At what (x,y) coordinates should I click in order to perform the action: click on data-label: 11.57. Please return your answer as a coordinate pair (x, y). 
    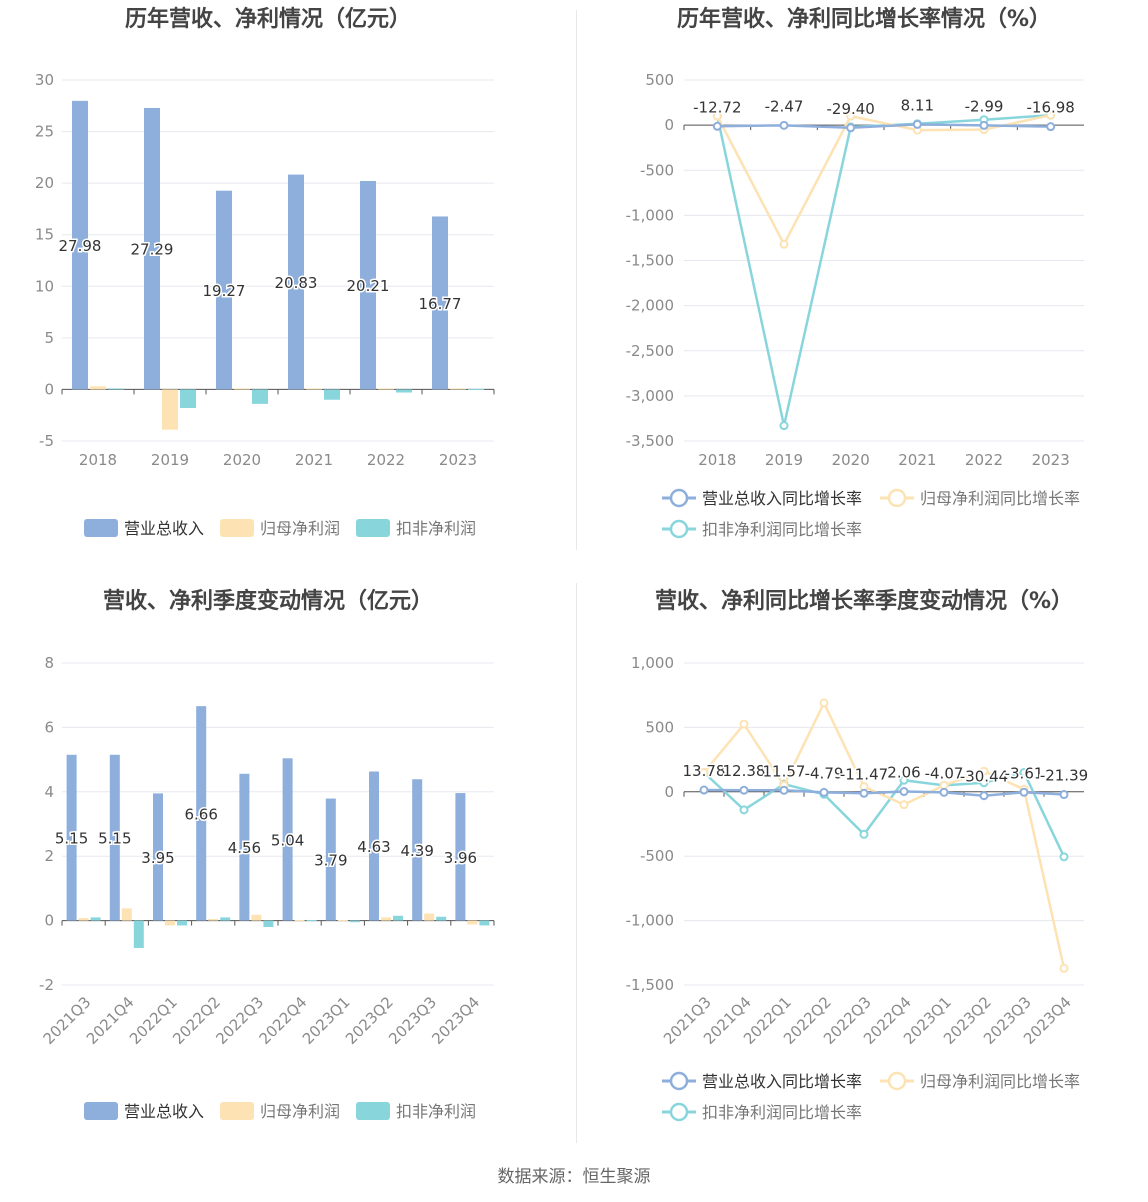
    Looking at the image, I should click on (784, 771).